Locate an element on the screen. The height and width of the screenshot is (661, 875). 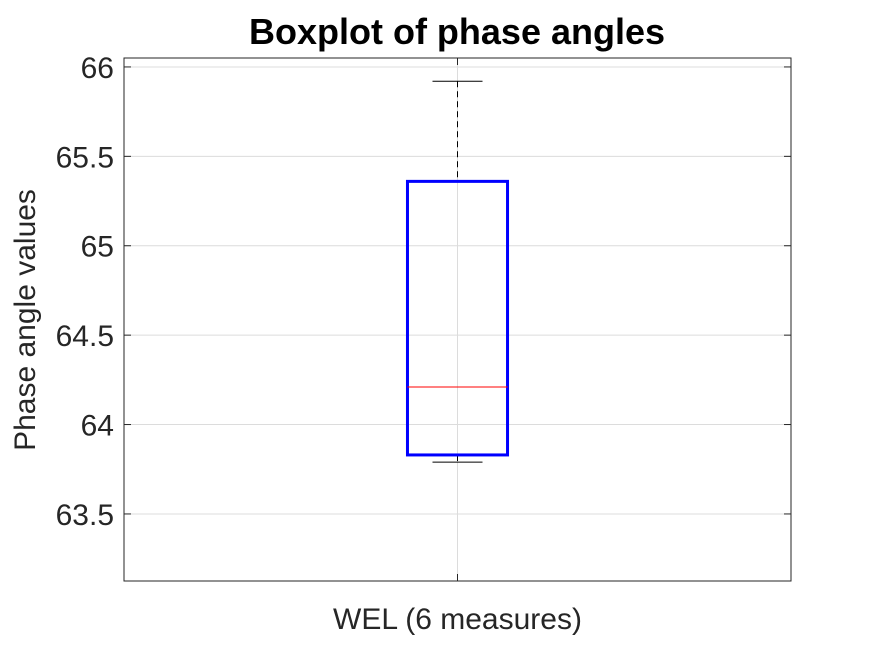
x-tick-label: WEL (6 measures) is located at coordinates (457, 619).